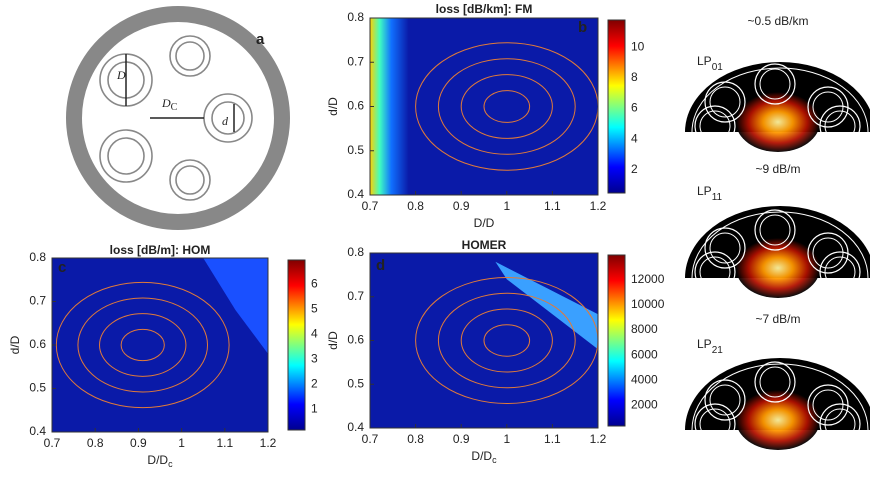 The width and height of the screenshot is (870, 484). Describe the element at coordinates (235, 306) in the screenshot. I see `map-feature` at that location.